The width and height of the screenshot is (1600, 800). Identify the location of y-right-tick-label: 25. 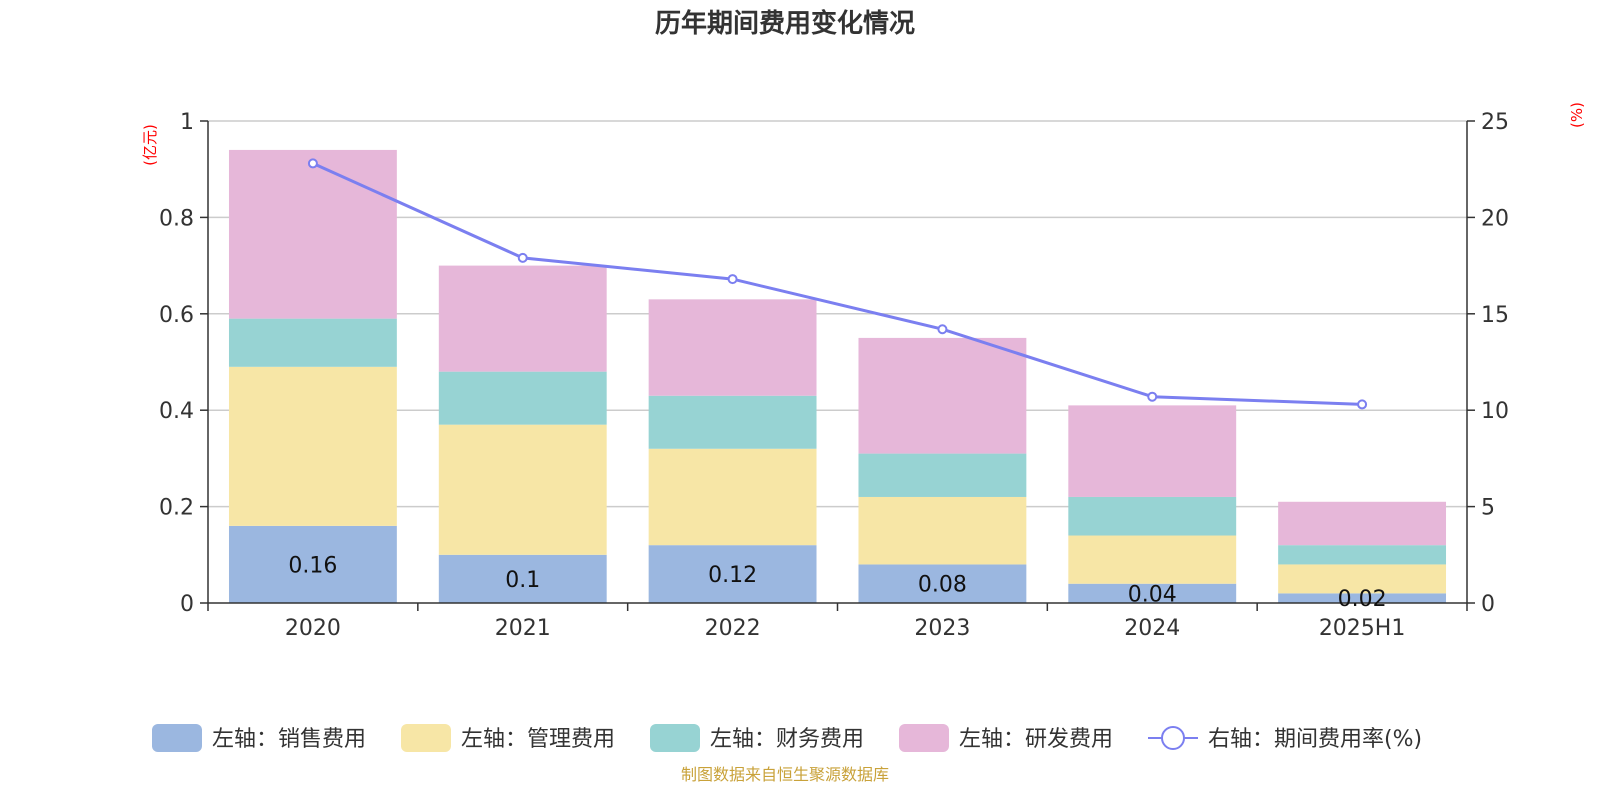
(1495, 122).